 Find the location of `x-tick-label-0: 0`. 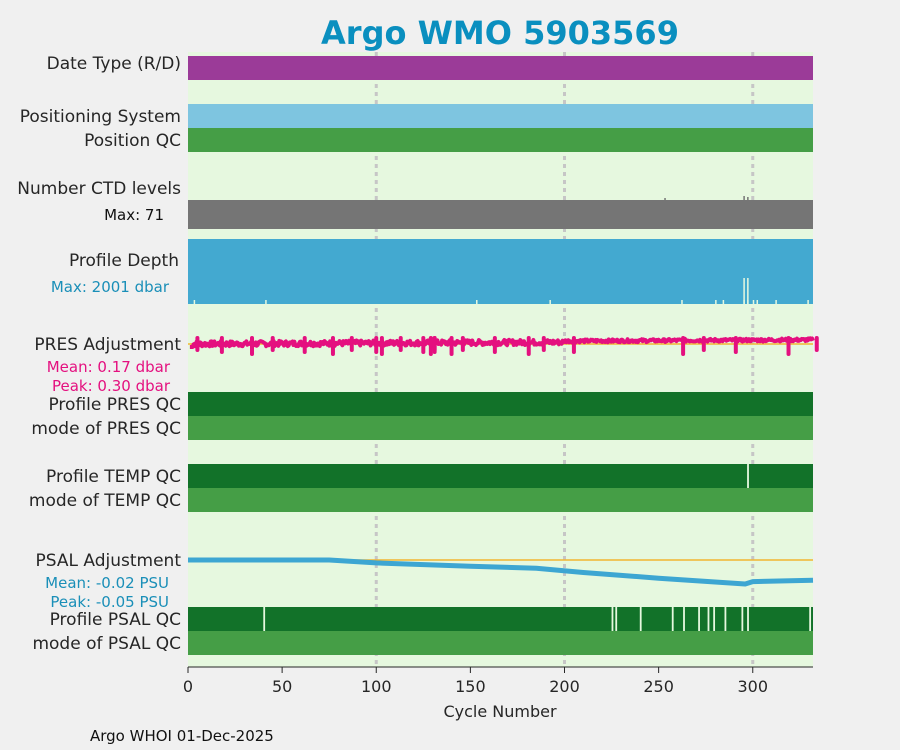

x-tick-label-0: 0 is located at coordinates (188, 686).